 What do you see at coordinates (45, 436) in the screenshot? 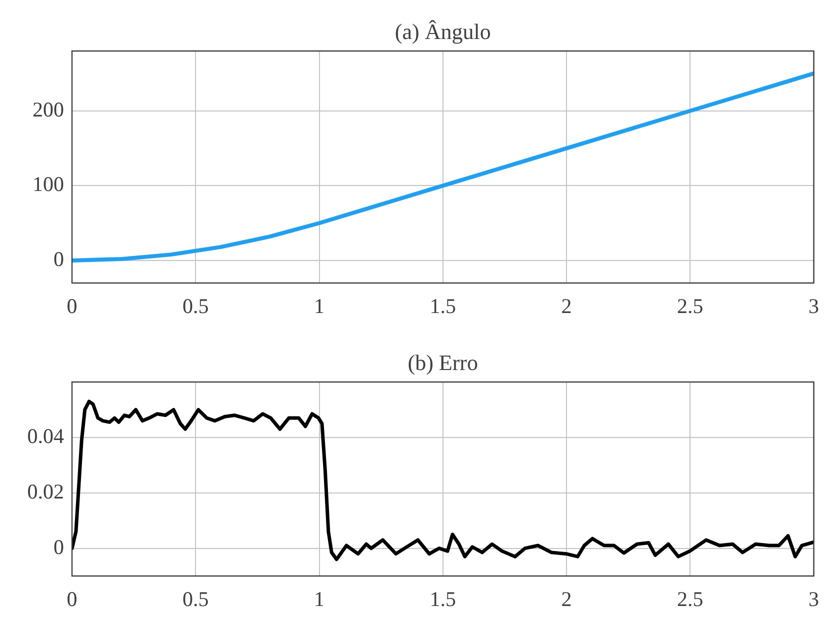
I see `y-tick-label: 0.04` at bounding box center [45, 436].